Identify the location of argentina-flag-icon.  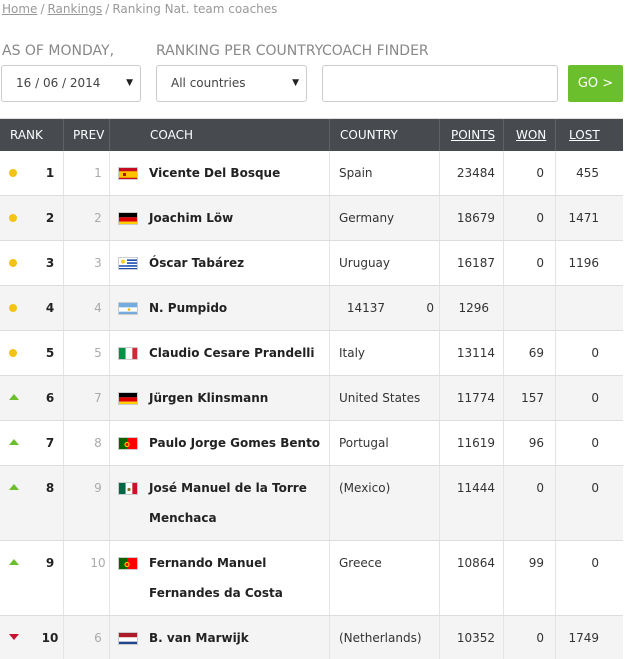
(128, 308).